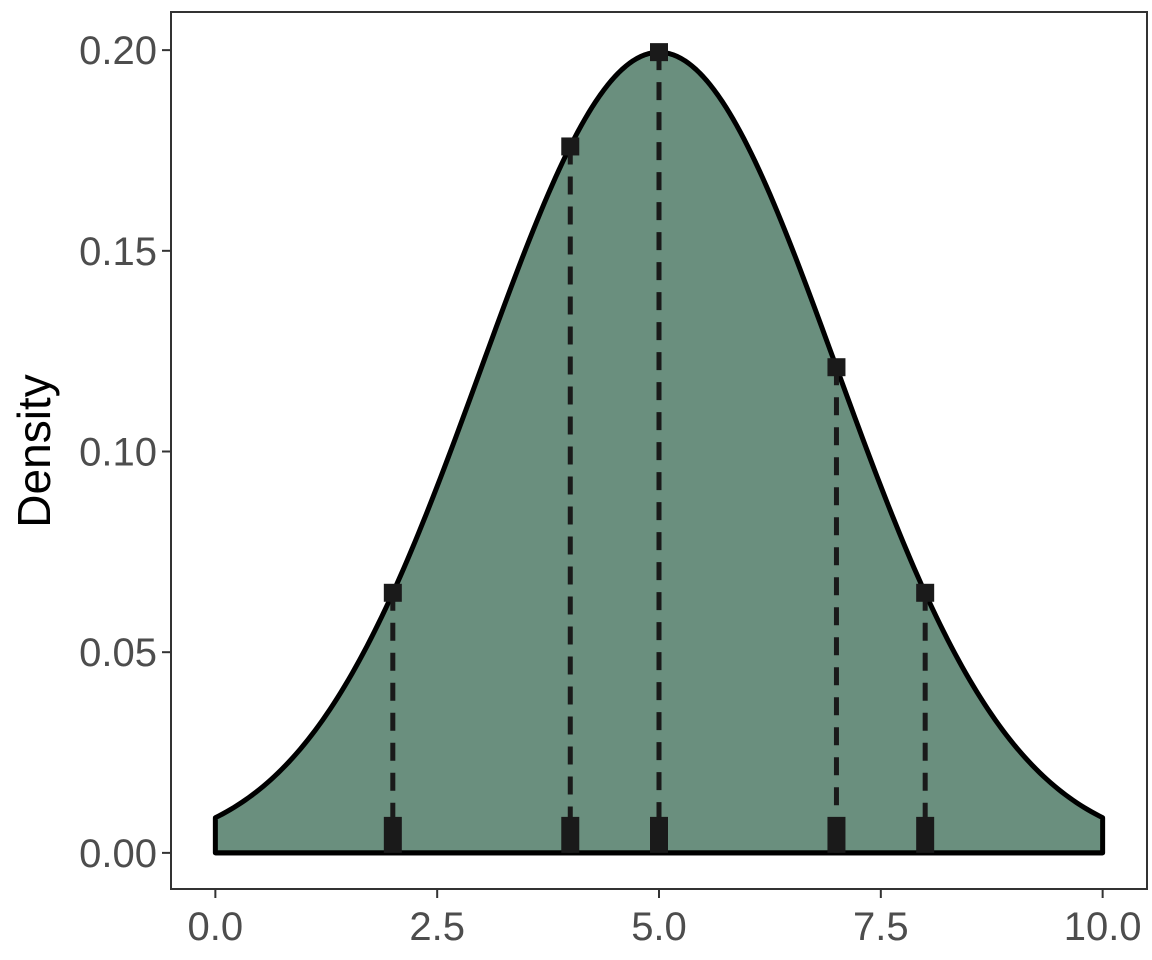  Describe the element at coordinates (1103, 927) in the screenshot. I see `x-tick-label: 10.0` at that location.